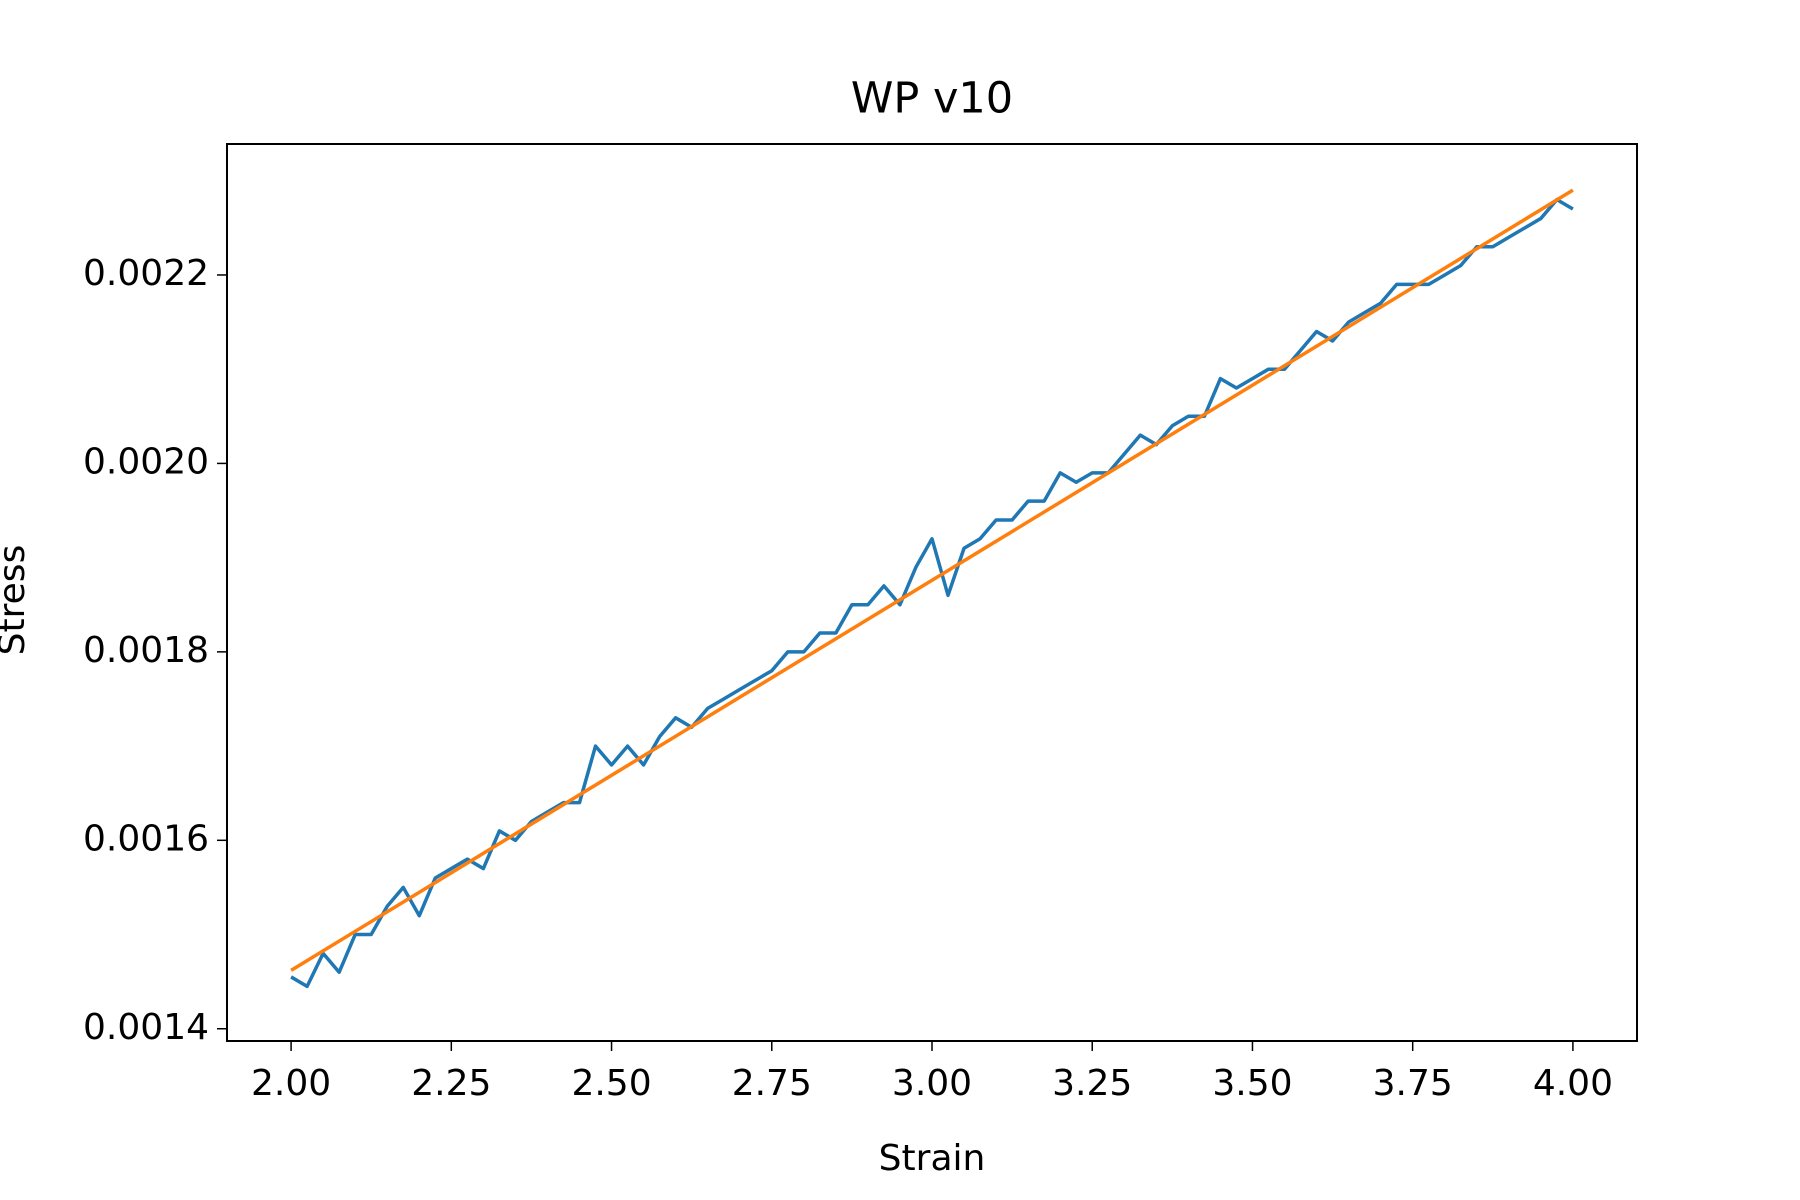 The width and height of the screenshot is (1800, 1200). I want to click on x-tick-label: 3.50, so click(1252, 1083).